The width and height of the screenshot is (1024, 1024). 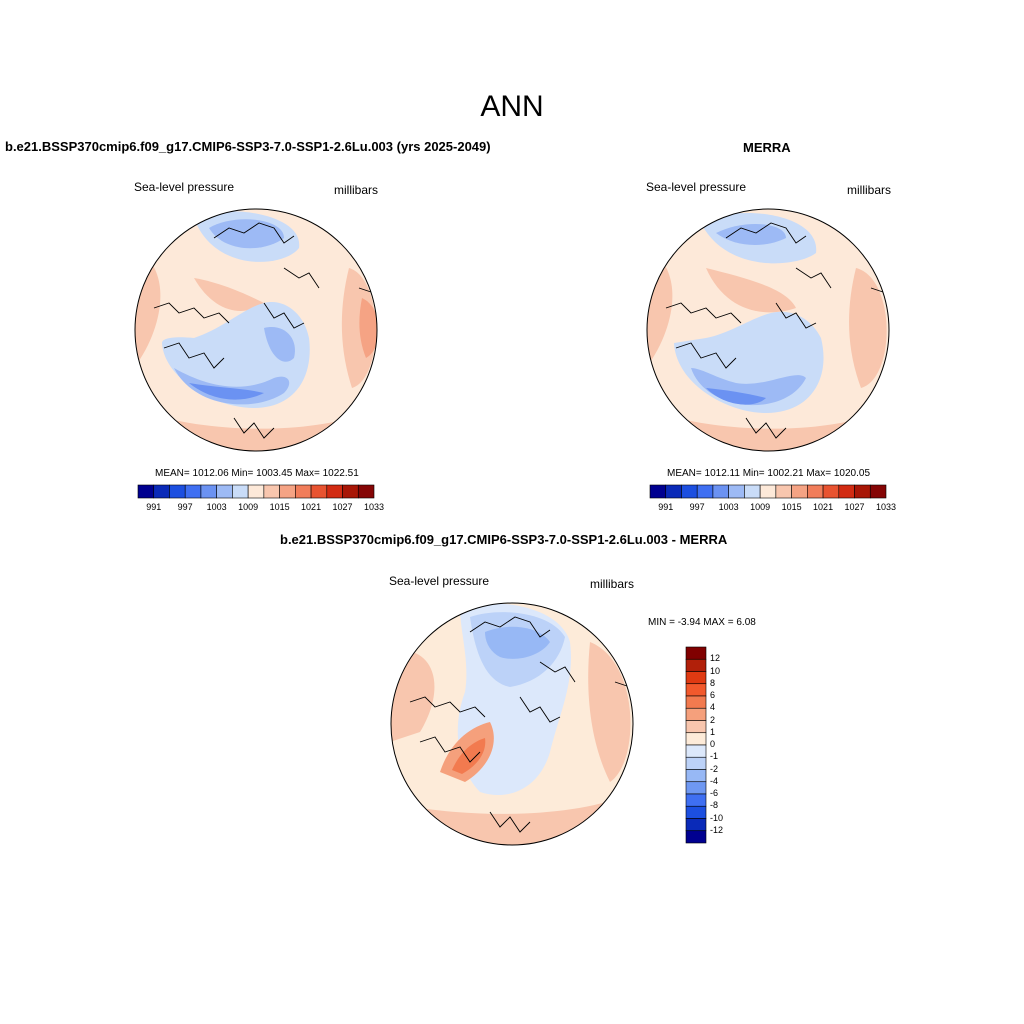 I want to click on colorbar-merra-tick-label: 991, so click(x=666, y=507).